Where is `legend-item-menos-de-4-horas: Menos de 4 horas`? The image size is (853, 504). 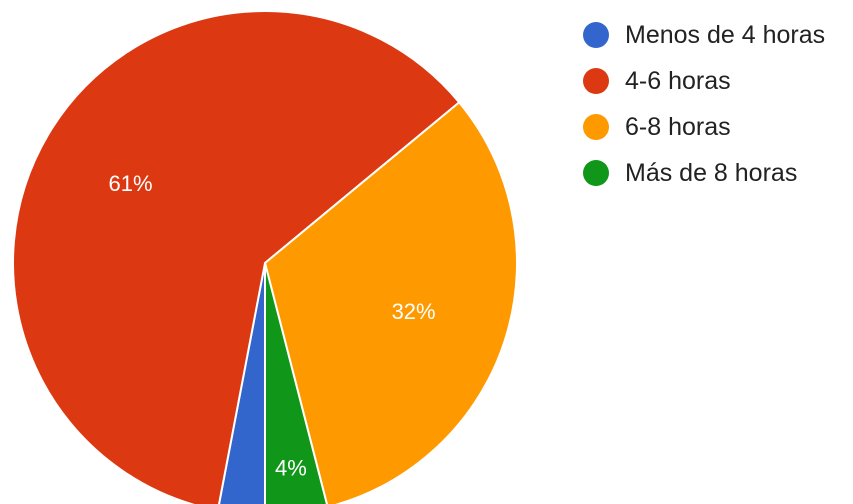
legend-item-menos-de-4-horas: Menos de 4 horas is located at coordinates (704, 35).